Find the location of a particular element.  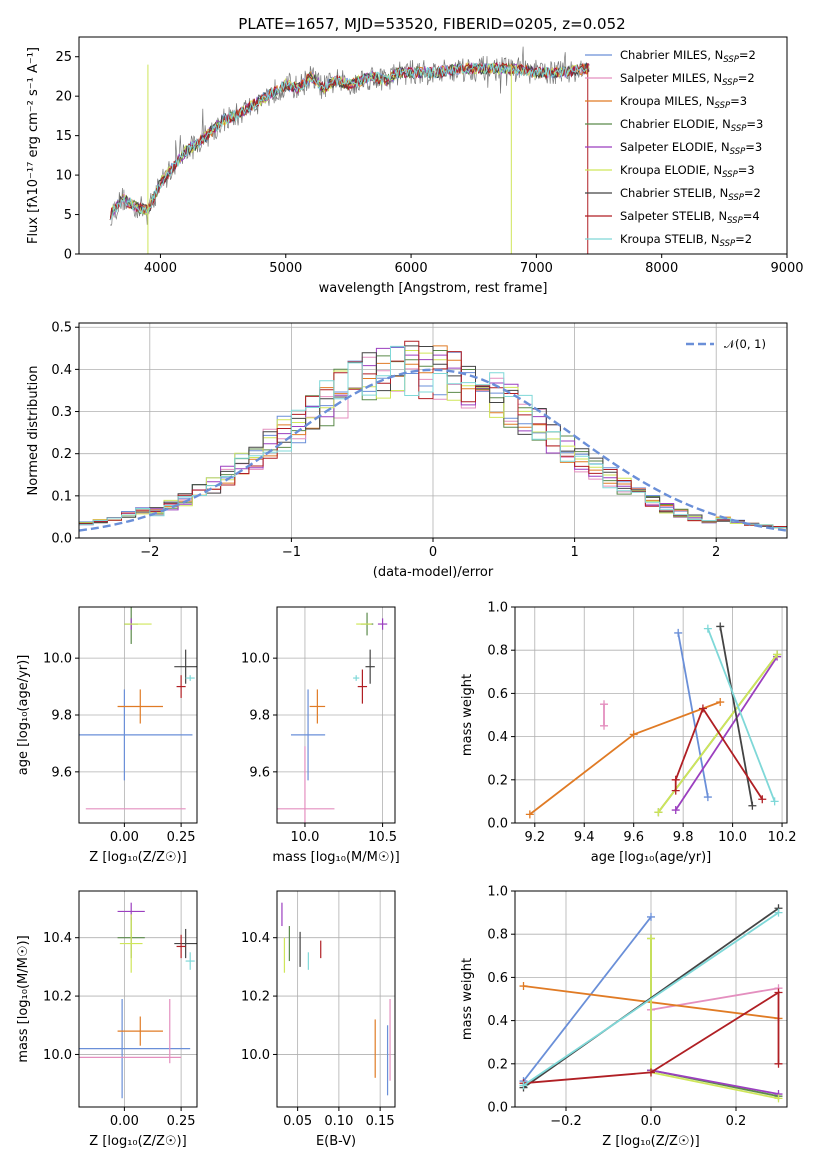

legend-name: Chabrier MILES, N is located at coordinates (671, 55).